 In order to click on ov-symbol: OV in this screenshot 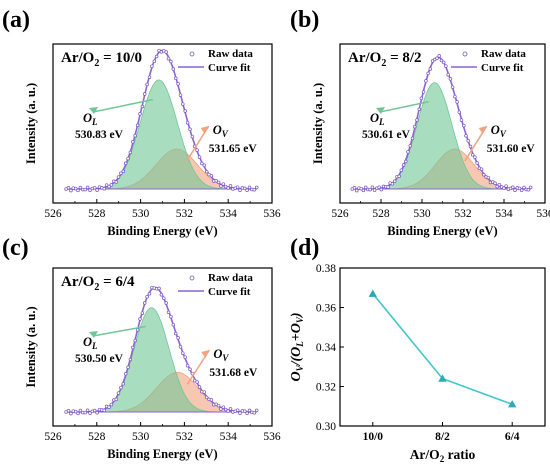, I will do `click(221, 131)`.